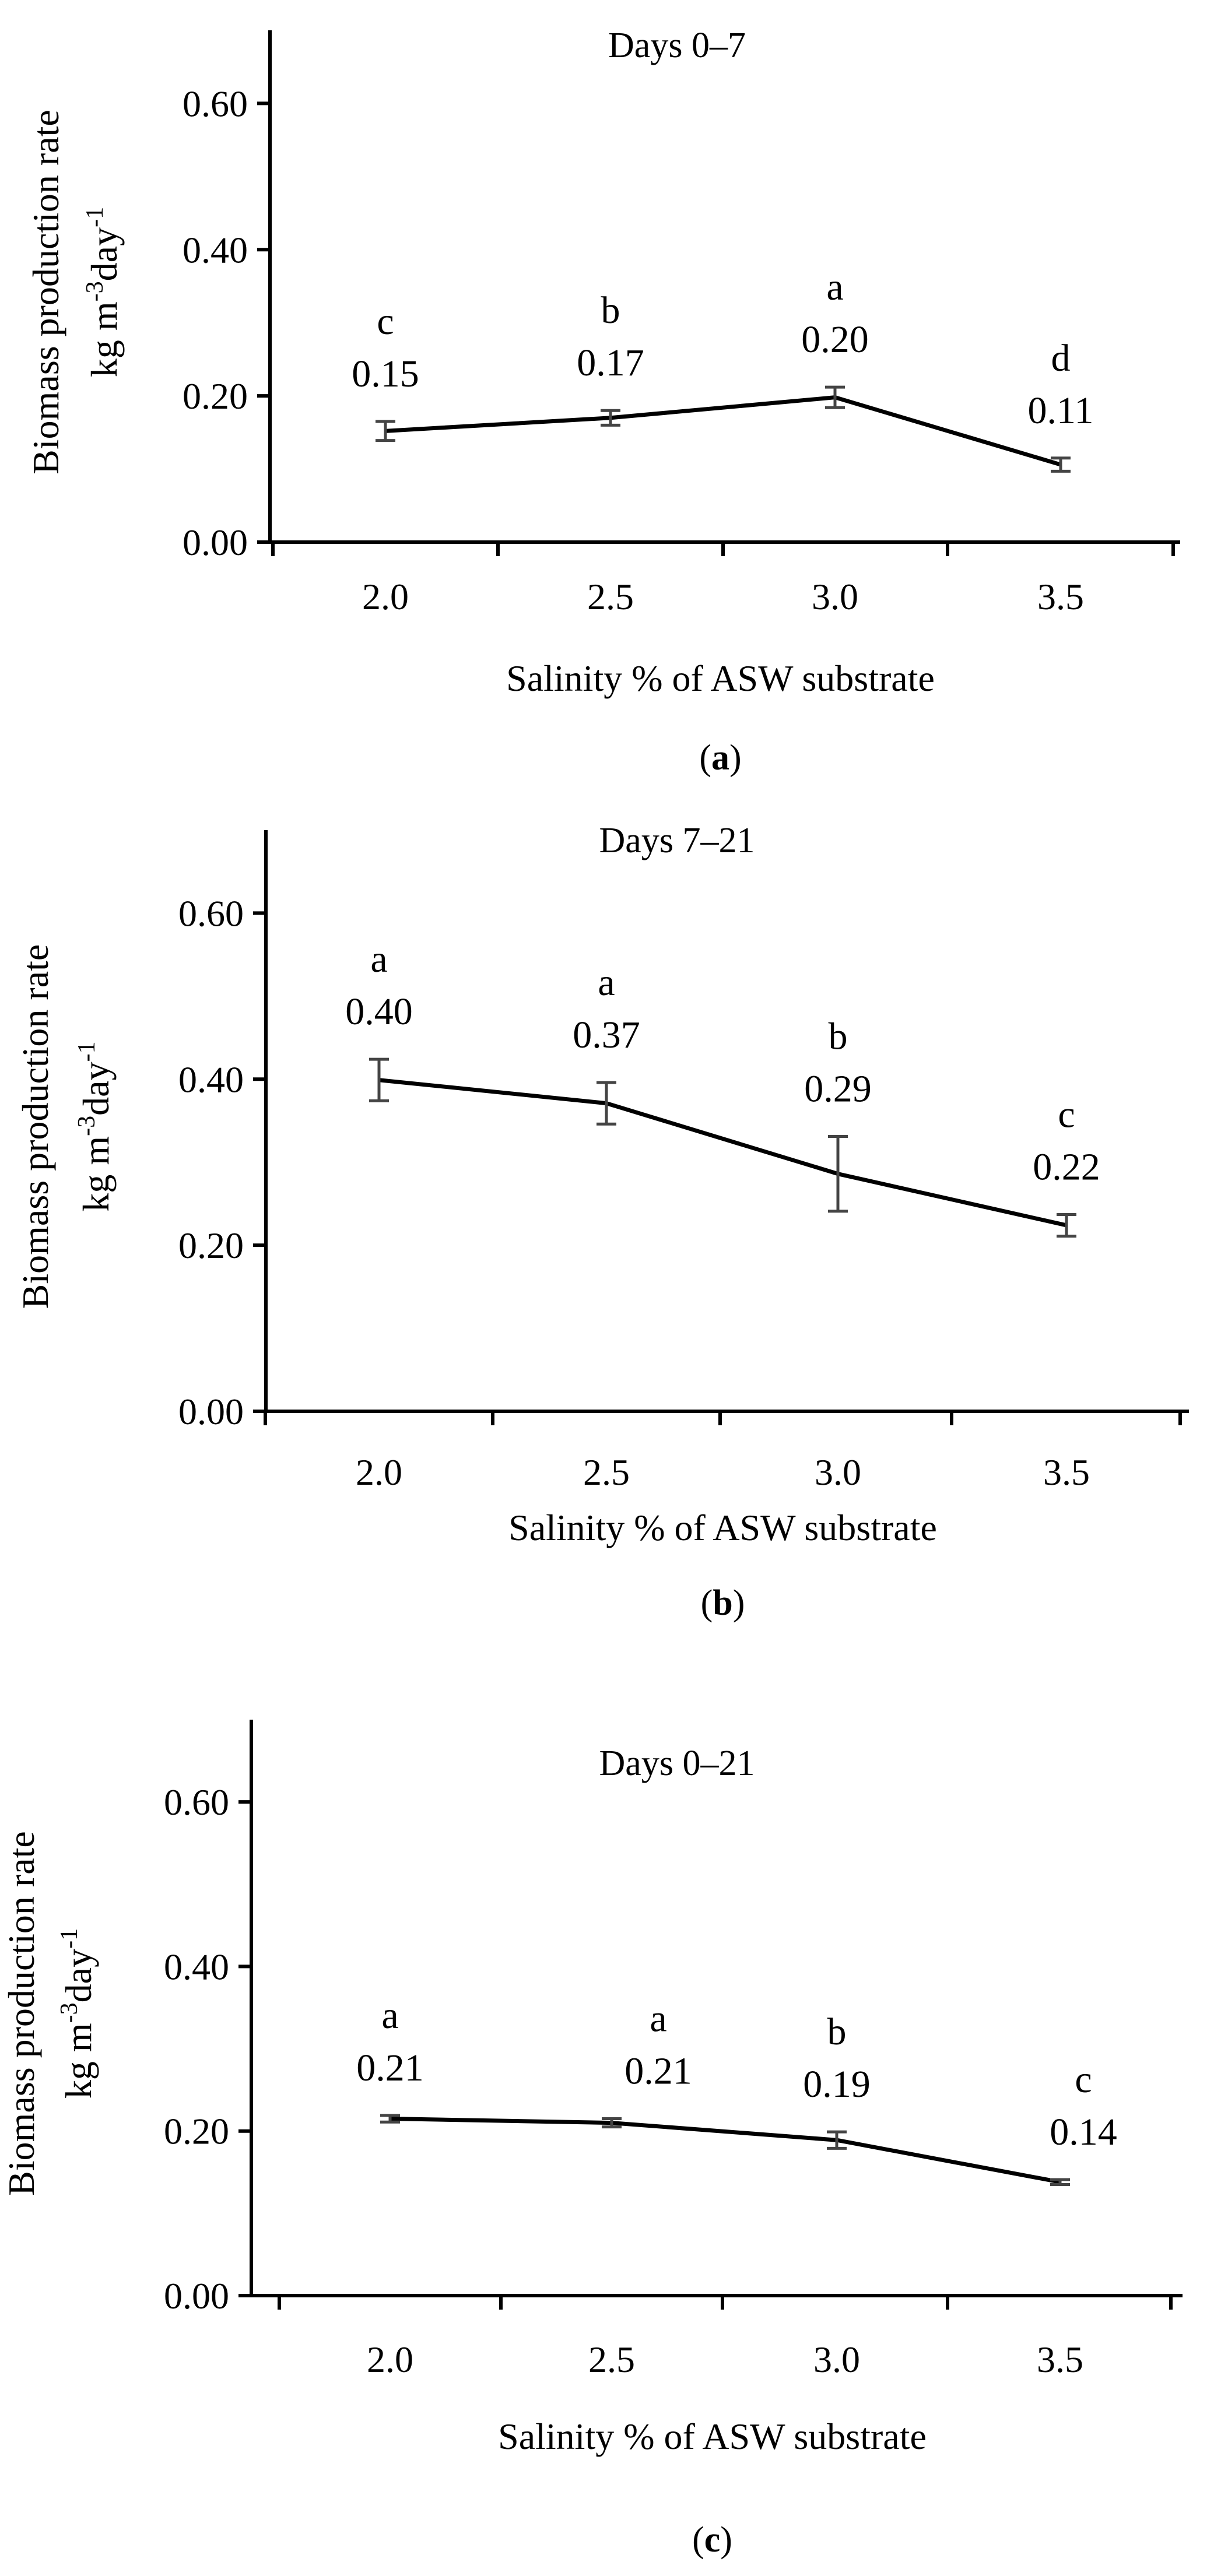 The height and width of the screenshot is (2576, 1228). Describe the element at coordinates (835, 339) in the screenshot. I see `data-value-label: 0.20` at that location.